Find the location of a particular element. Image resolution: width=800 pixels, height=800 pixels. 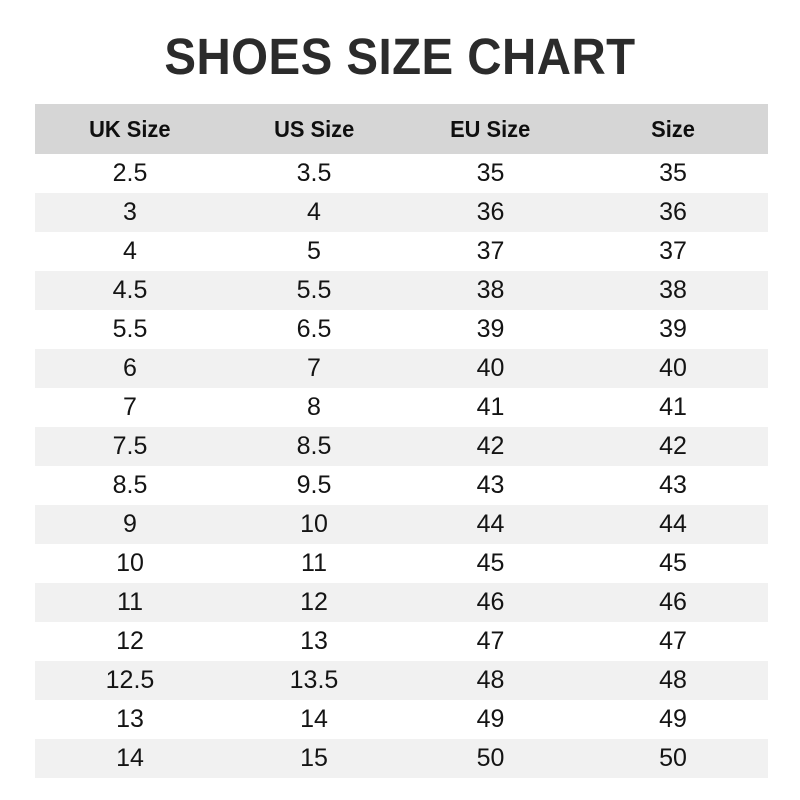

column-header-size: Size is located at coordinates (673, 129).